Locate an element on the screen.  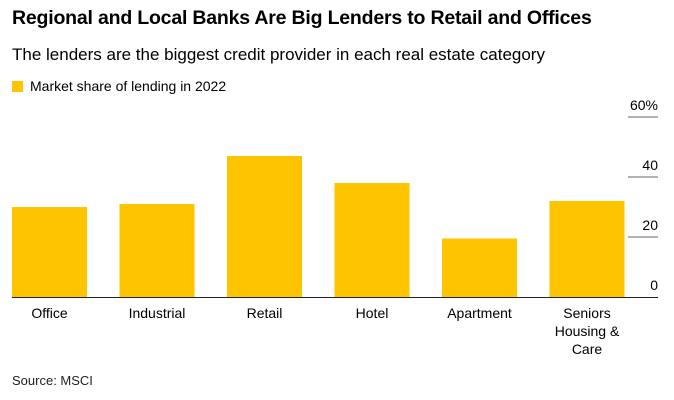
x-tick-label: Industrial is located at coordinates (157, 313).